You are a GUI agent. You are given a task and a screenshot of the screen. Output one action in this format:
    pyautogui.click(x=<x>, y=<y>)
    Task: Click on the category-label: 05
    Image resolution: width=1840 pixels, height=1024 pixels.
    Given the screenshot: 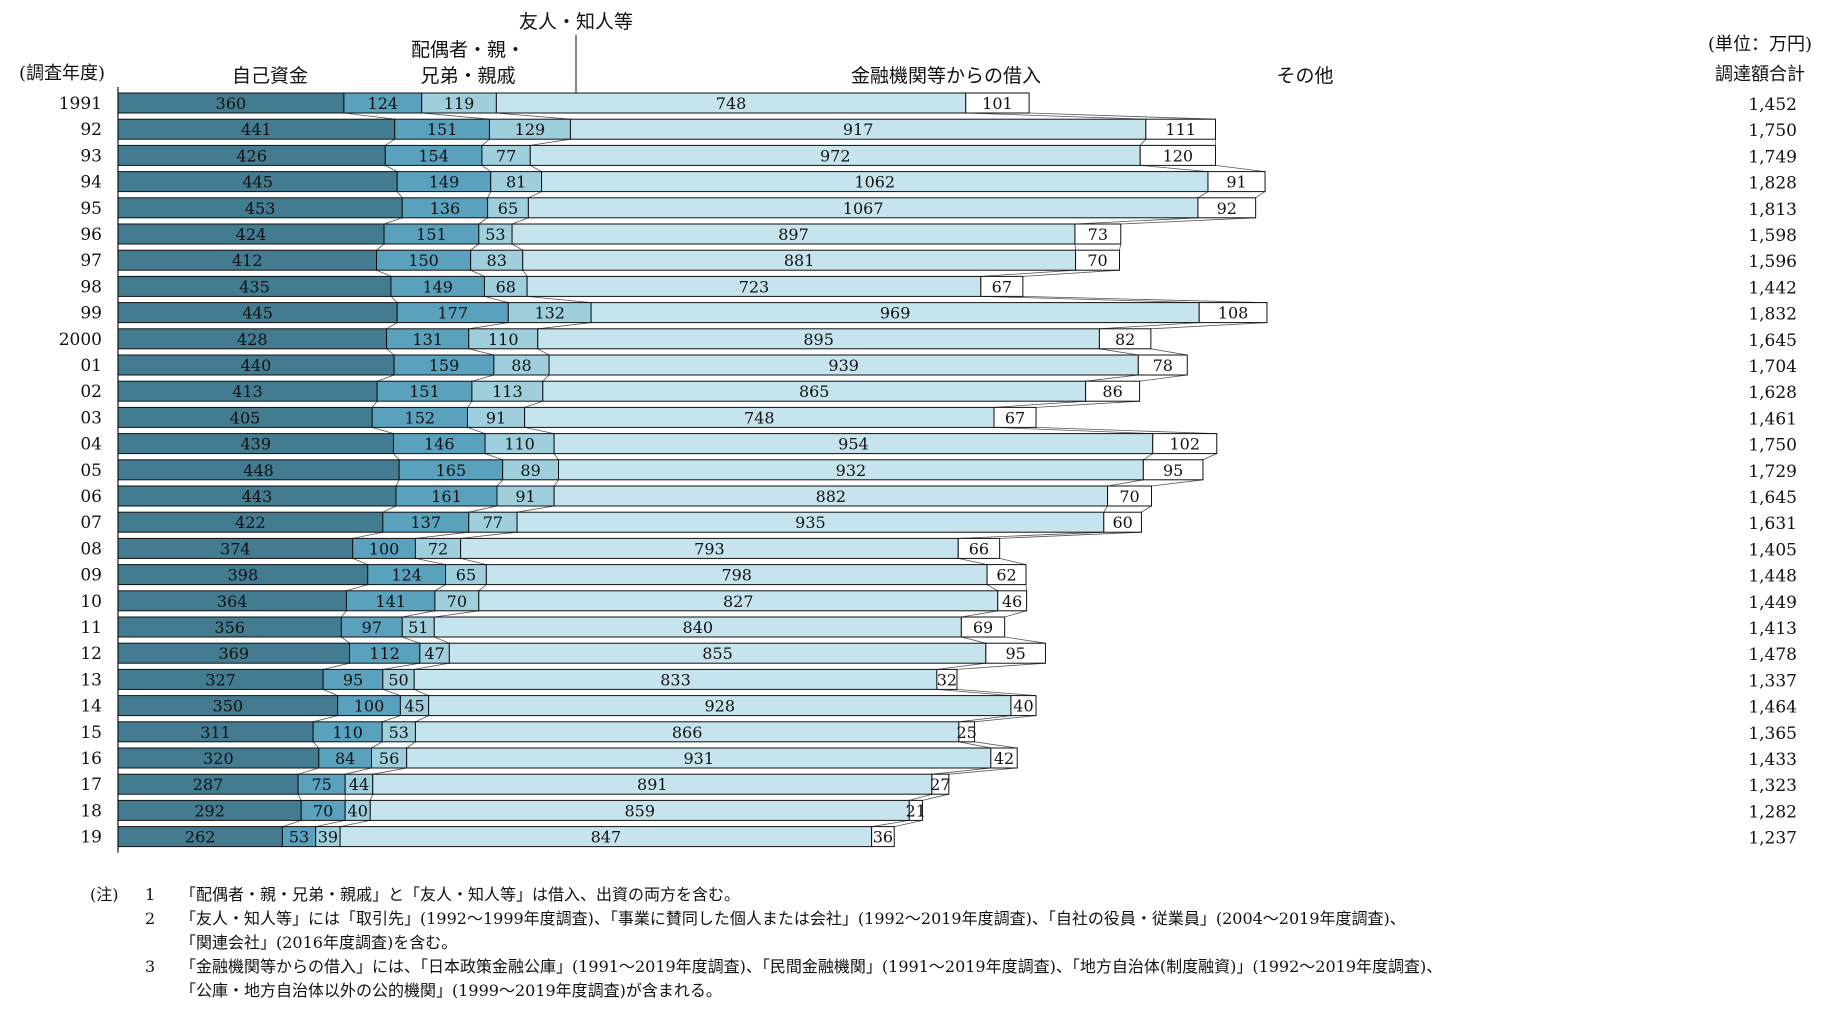 What is the action you would take?
    pyautogui.click(x=91, y=471)
    